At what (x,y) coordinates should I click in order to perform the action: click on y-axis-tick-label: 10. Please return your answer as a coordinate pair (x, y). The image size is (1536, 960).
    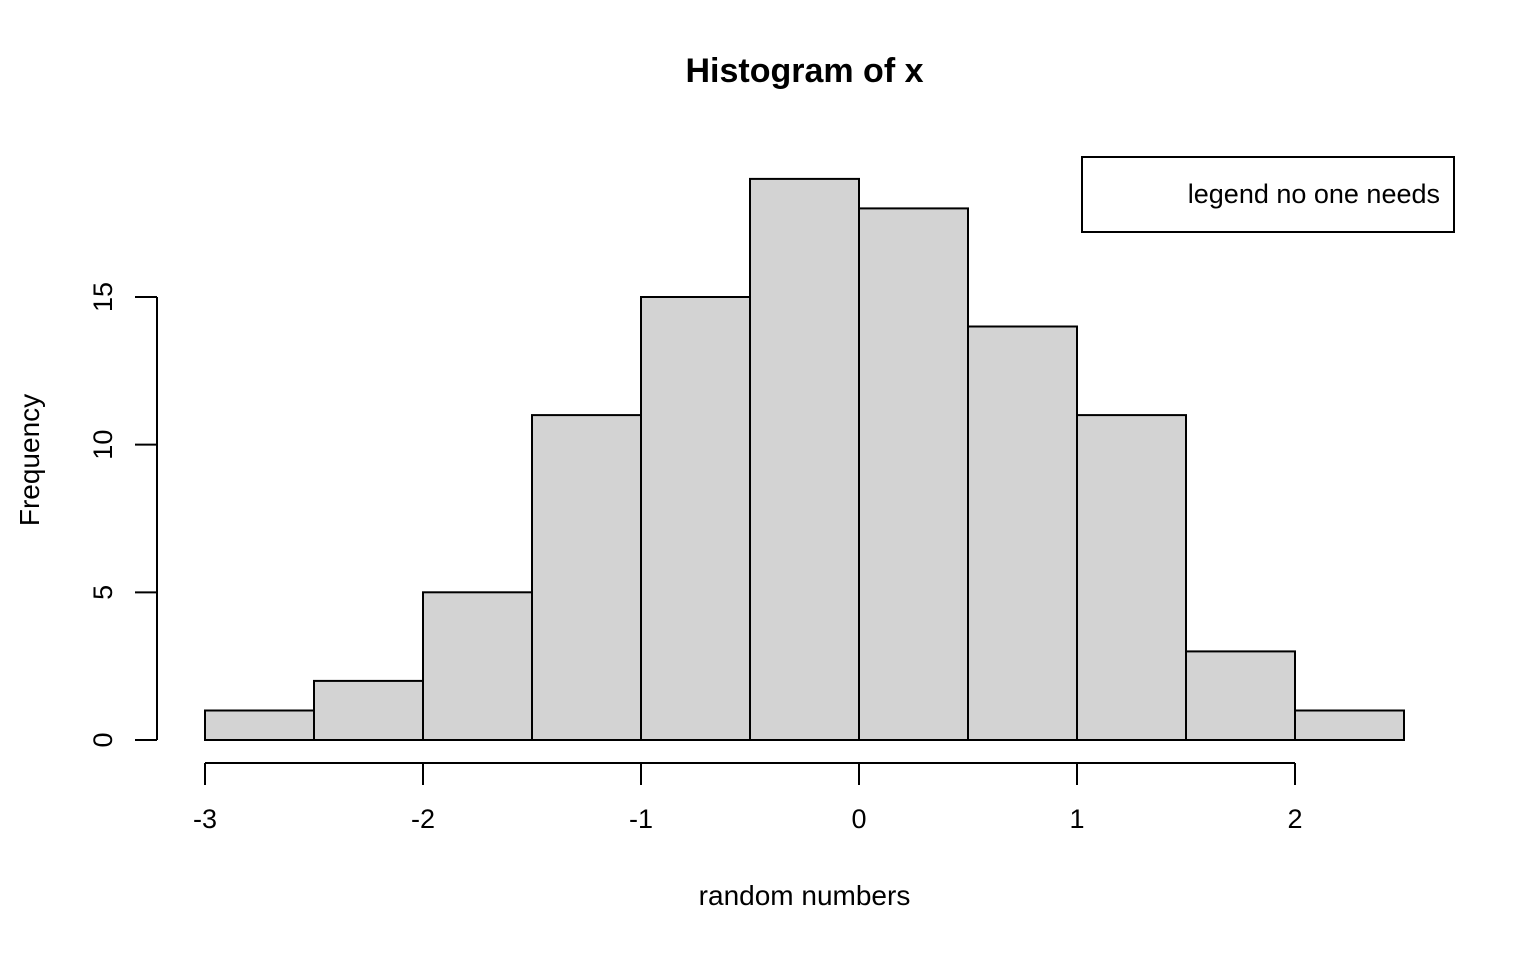
    Looking at the image, I should click on (103, 445).